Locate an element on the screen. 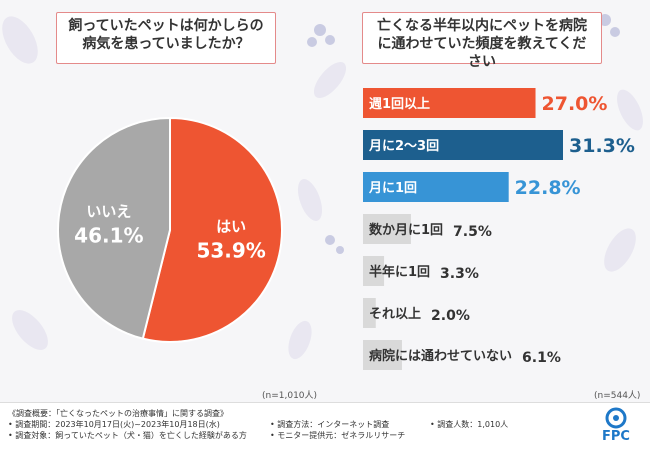 This screenshot has width=650, height=451. bar-category-label-4: 半年に1回 is located at coordinates (399, 272).